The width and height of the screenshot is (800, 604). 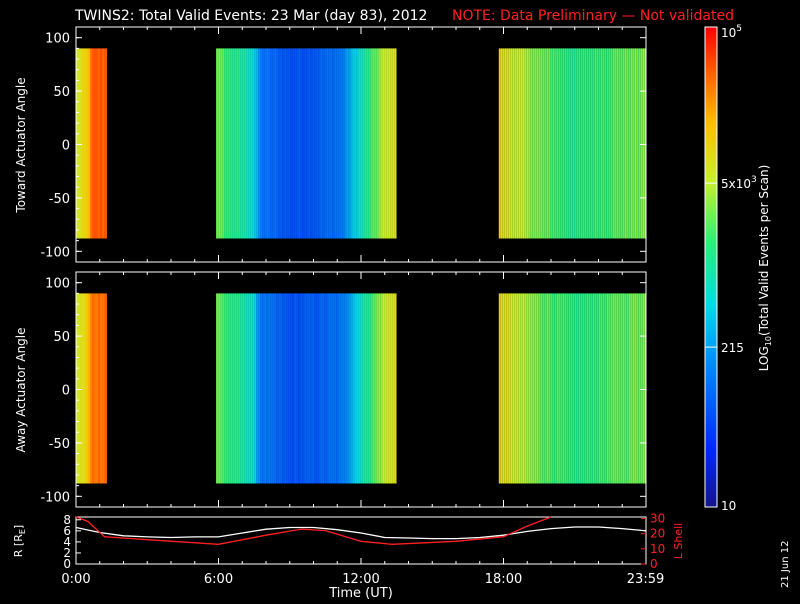 I want to click on colorbar-label: LOG10(Total Valid Events per Scan), so click(x=765, y=268).